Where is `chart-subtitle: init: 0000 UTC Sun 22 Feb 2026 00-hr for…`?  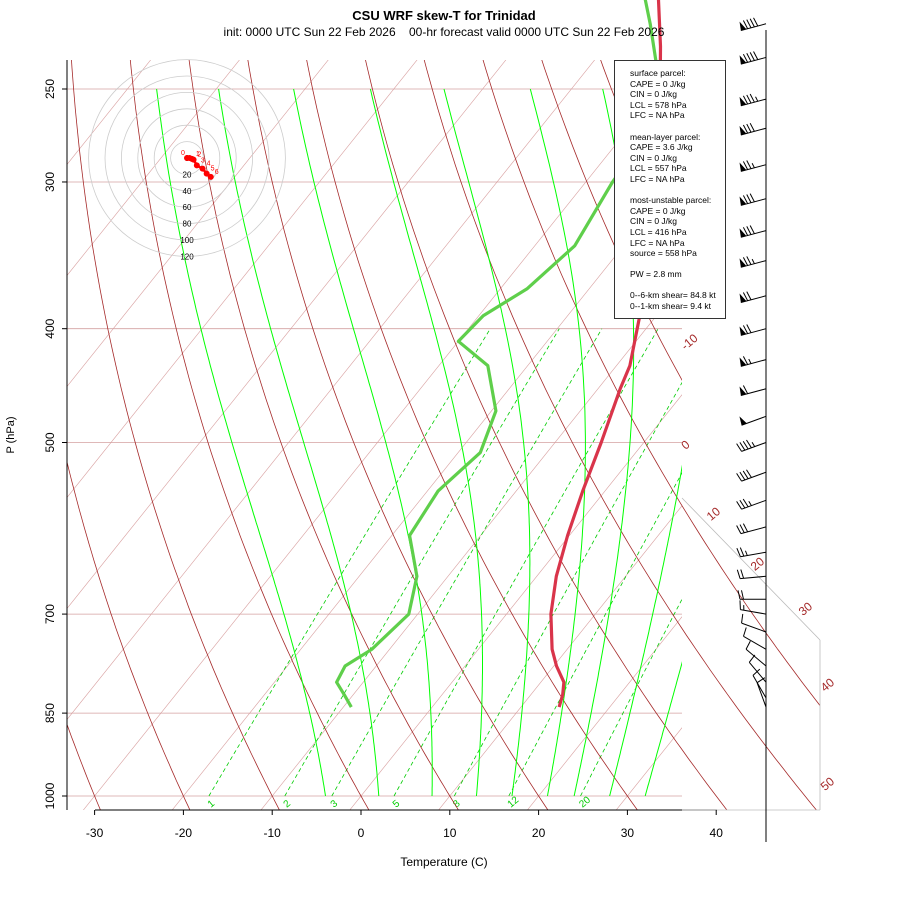 chart-subtitle: init: 0000 UTC Sun 22 Feb 2026 00-hr for… is located at coordinates (444, 32).